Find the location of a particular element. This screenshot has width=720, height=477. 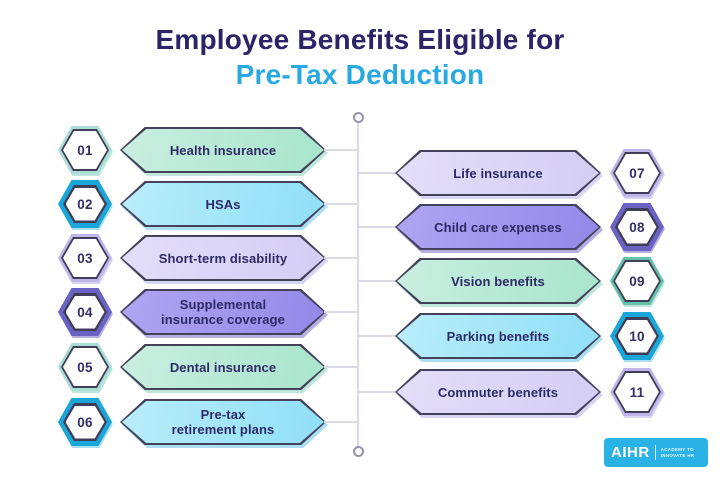

benefit-shape: Vision benefits is located at coordinates (498, 281).